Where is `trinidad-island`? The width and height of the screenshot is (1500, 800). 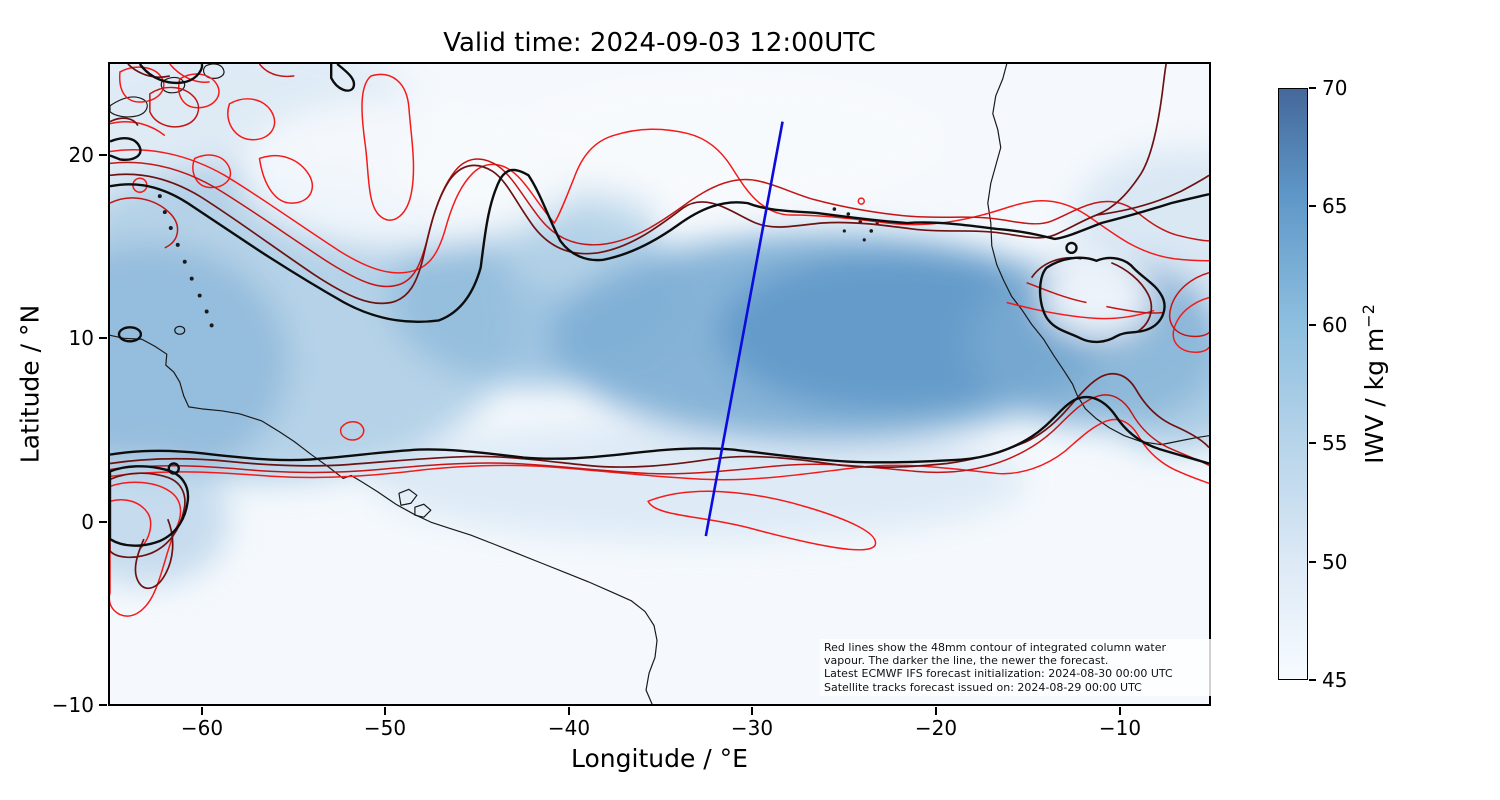
trinidad-island is located at coordinates (180, 330).